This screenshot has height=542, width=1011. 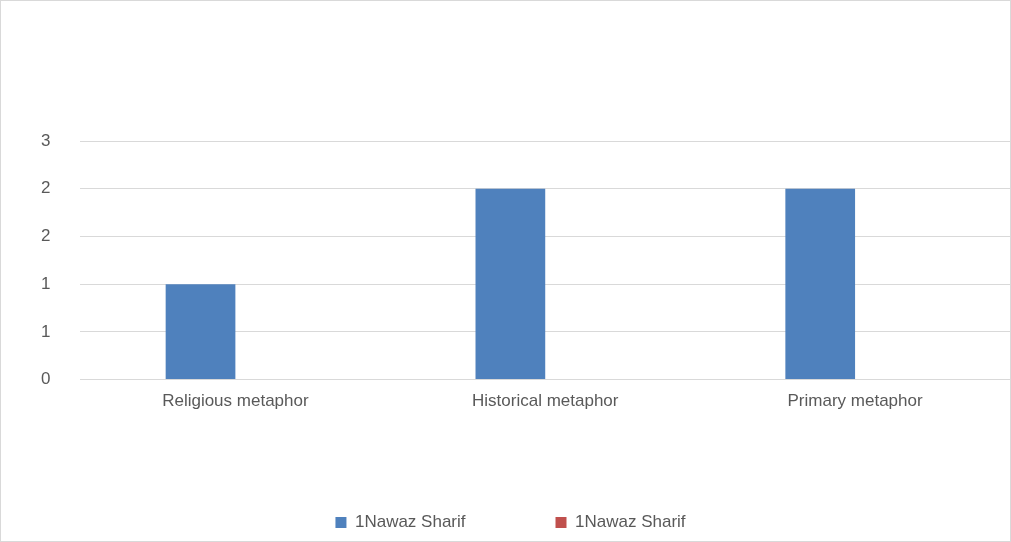 What do you see at coordinates (545, 401) in the screenshot?
I see `x-tick-label: Historical metaphor` at bounding box center [545, 401].